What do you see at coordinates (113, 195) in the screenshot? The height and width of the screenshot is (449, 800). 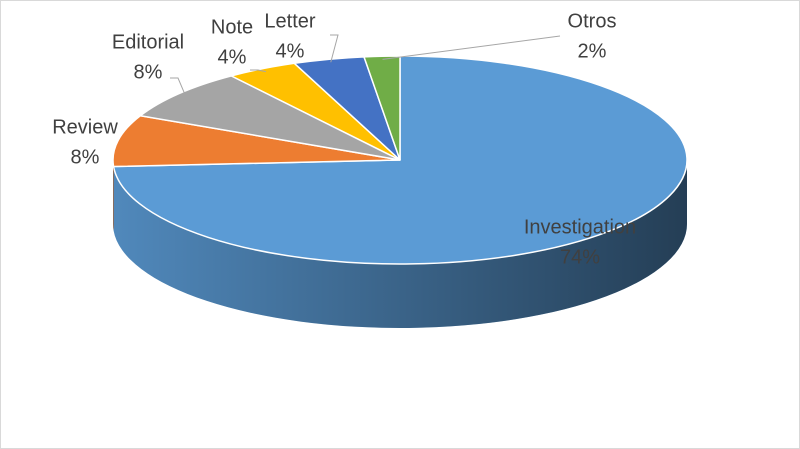 I see `slice-side-shade` at bounding box center [113, 195].